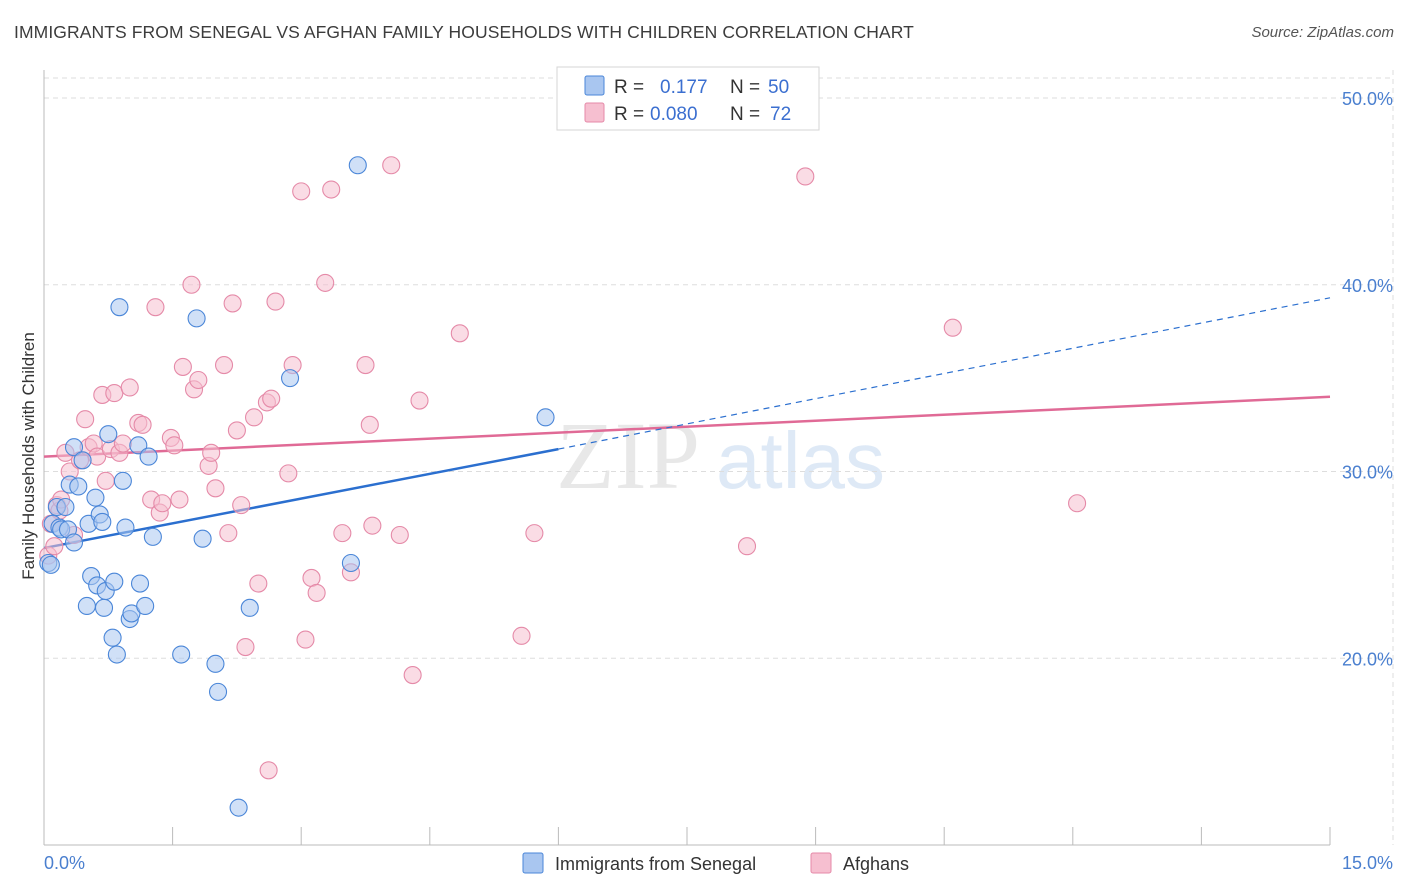 This screenshot has height=892, width=1406. I want to click on bottom-legend-swatch-senegal, so click(533, 863).